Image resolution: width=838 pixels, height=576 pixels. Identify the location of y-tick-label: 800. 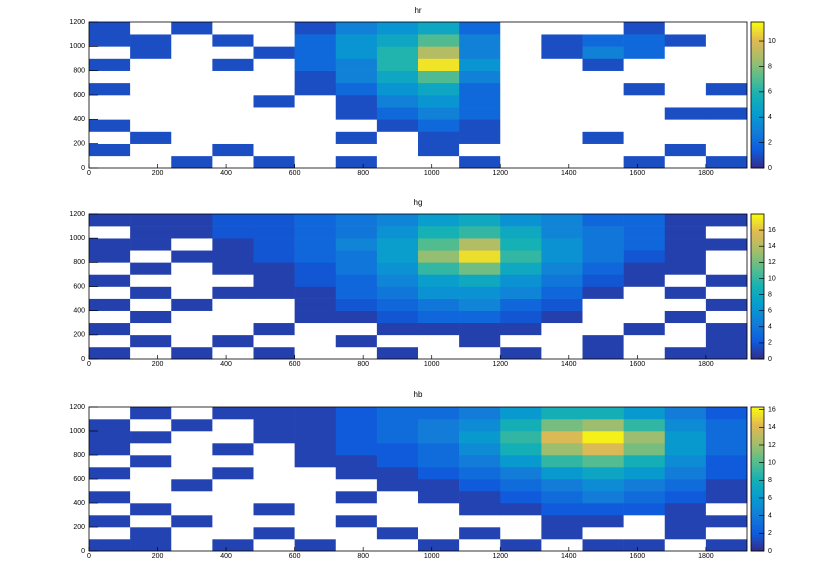
(79, 71).